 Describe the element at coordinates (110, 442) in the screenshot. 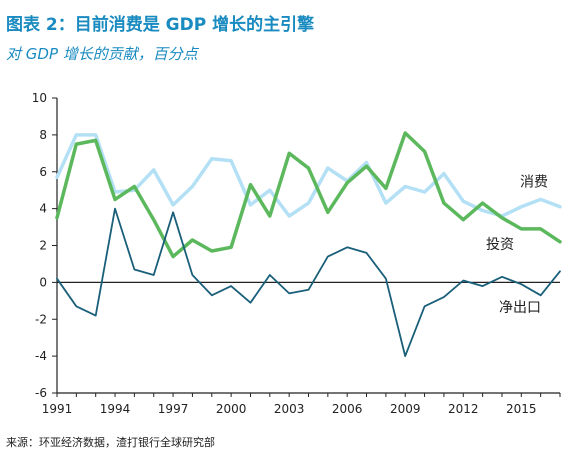

I see `source-note: 来源：环亚经济数据，渣打银行全球研究部` at that location.